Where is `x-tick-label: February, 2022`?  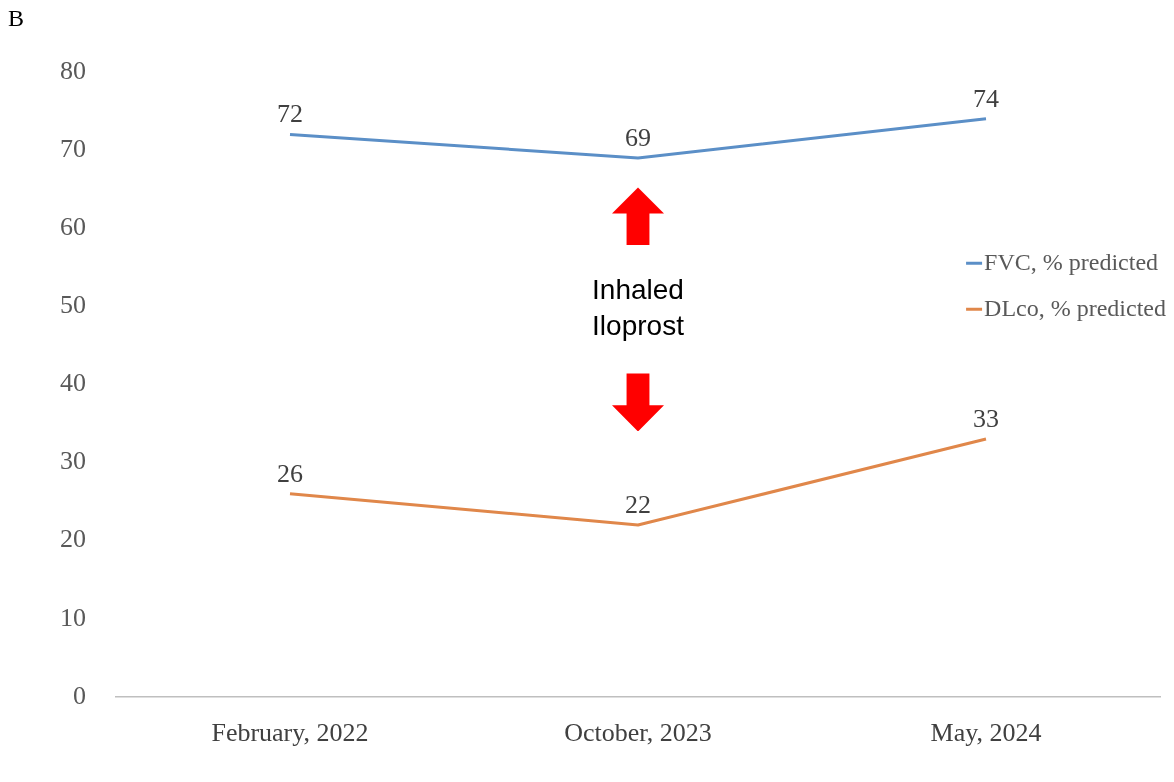 x-tick-label: February, 2022 is located at coordinates (290, 733).